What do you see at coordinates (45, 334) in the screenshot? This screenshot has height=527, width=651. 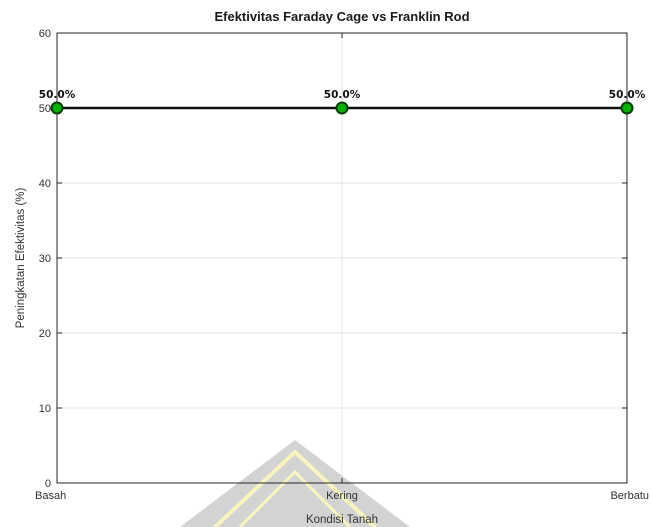 I see `y-tick-label: 20` at bounding box center [45, 334].